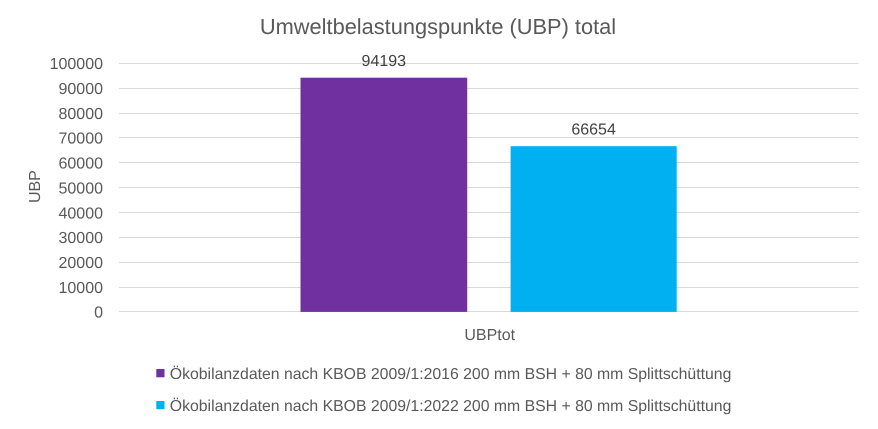 The height and width of the screenshot is (429, 878). Describe the element at coordinates (81, 89) in the screenshot. I see `svg-text: 90000` at that location.